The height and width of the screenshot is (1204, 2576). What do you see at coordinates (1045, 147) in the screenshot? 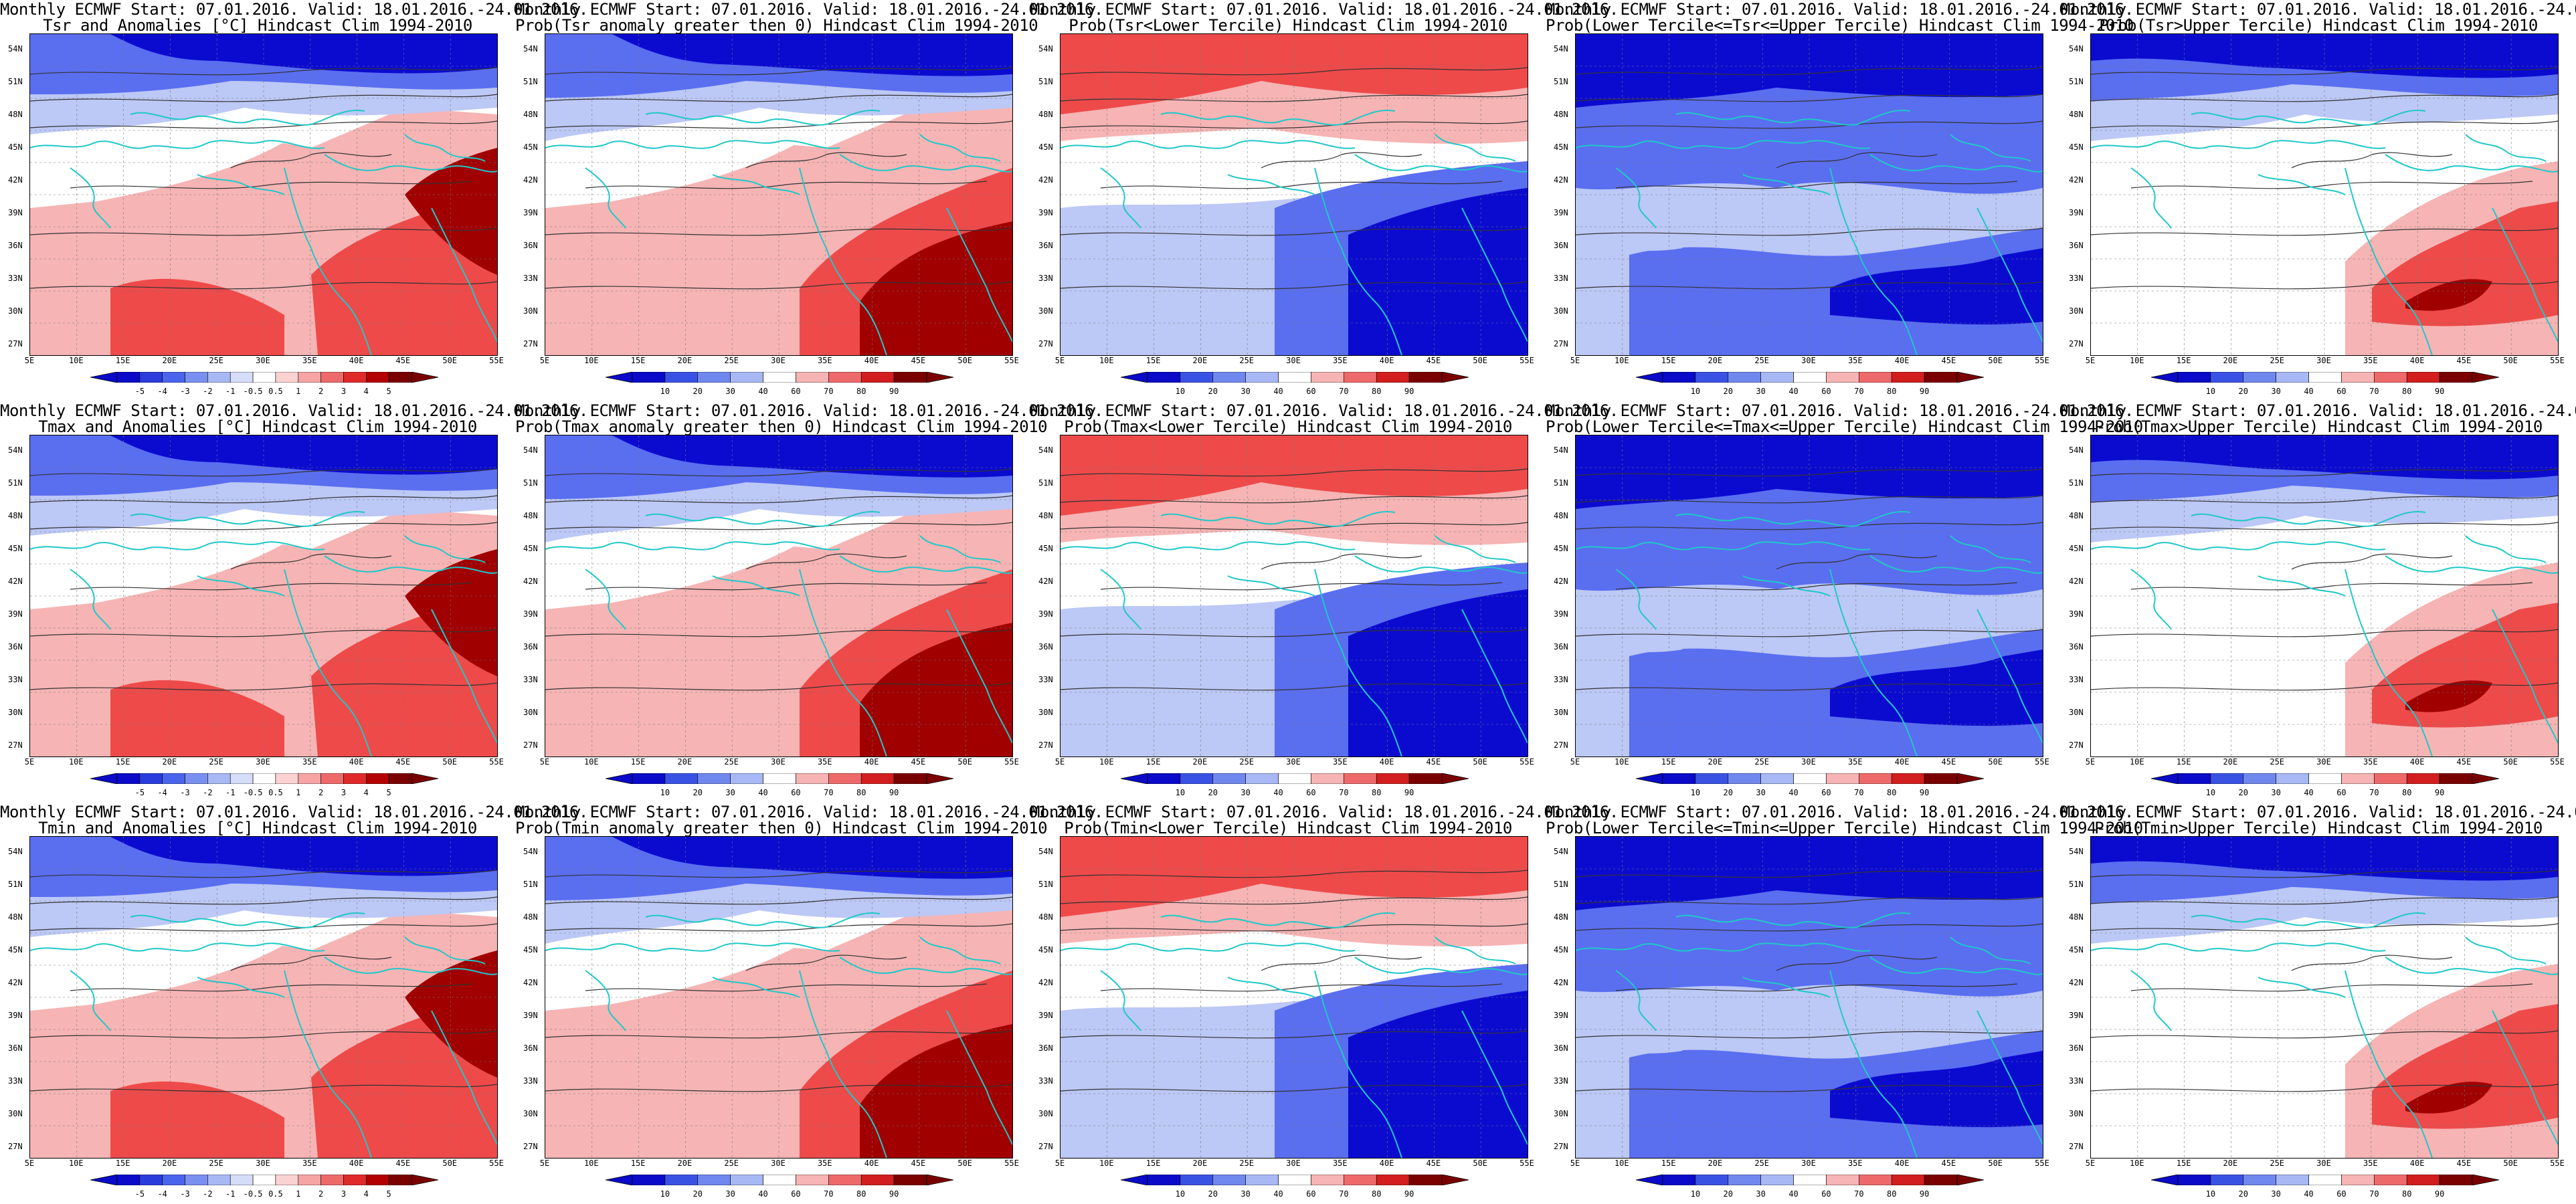
I see `lat-label: 45N` at bounding box center [1045, 147].